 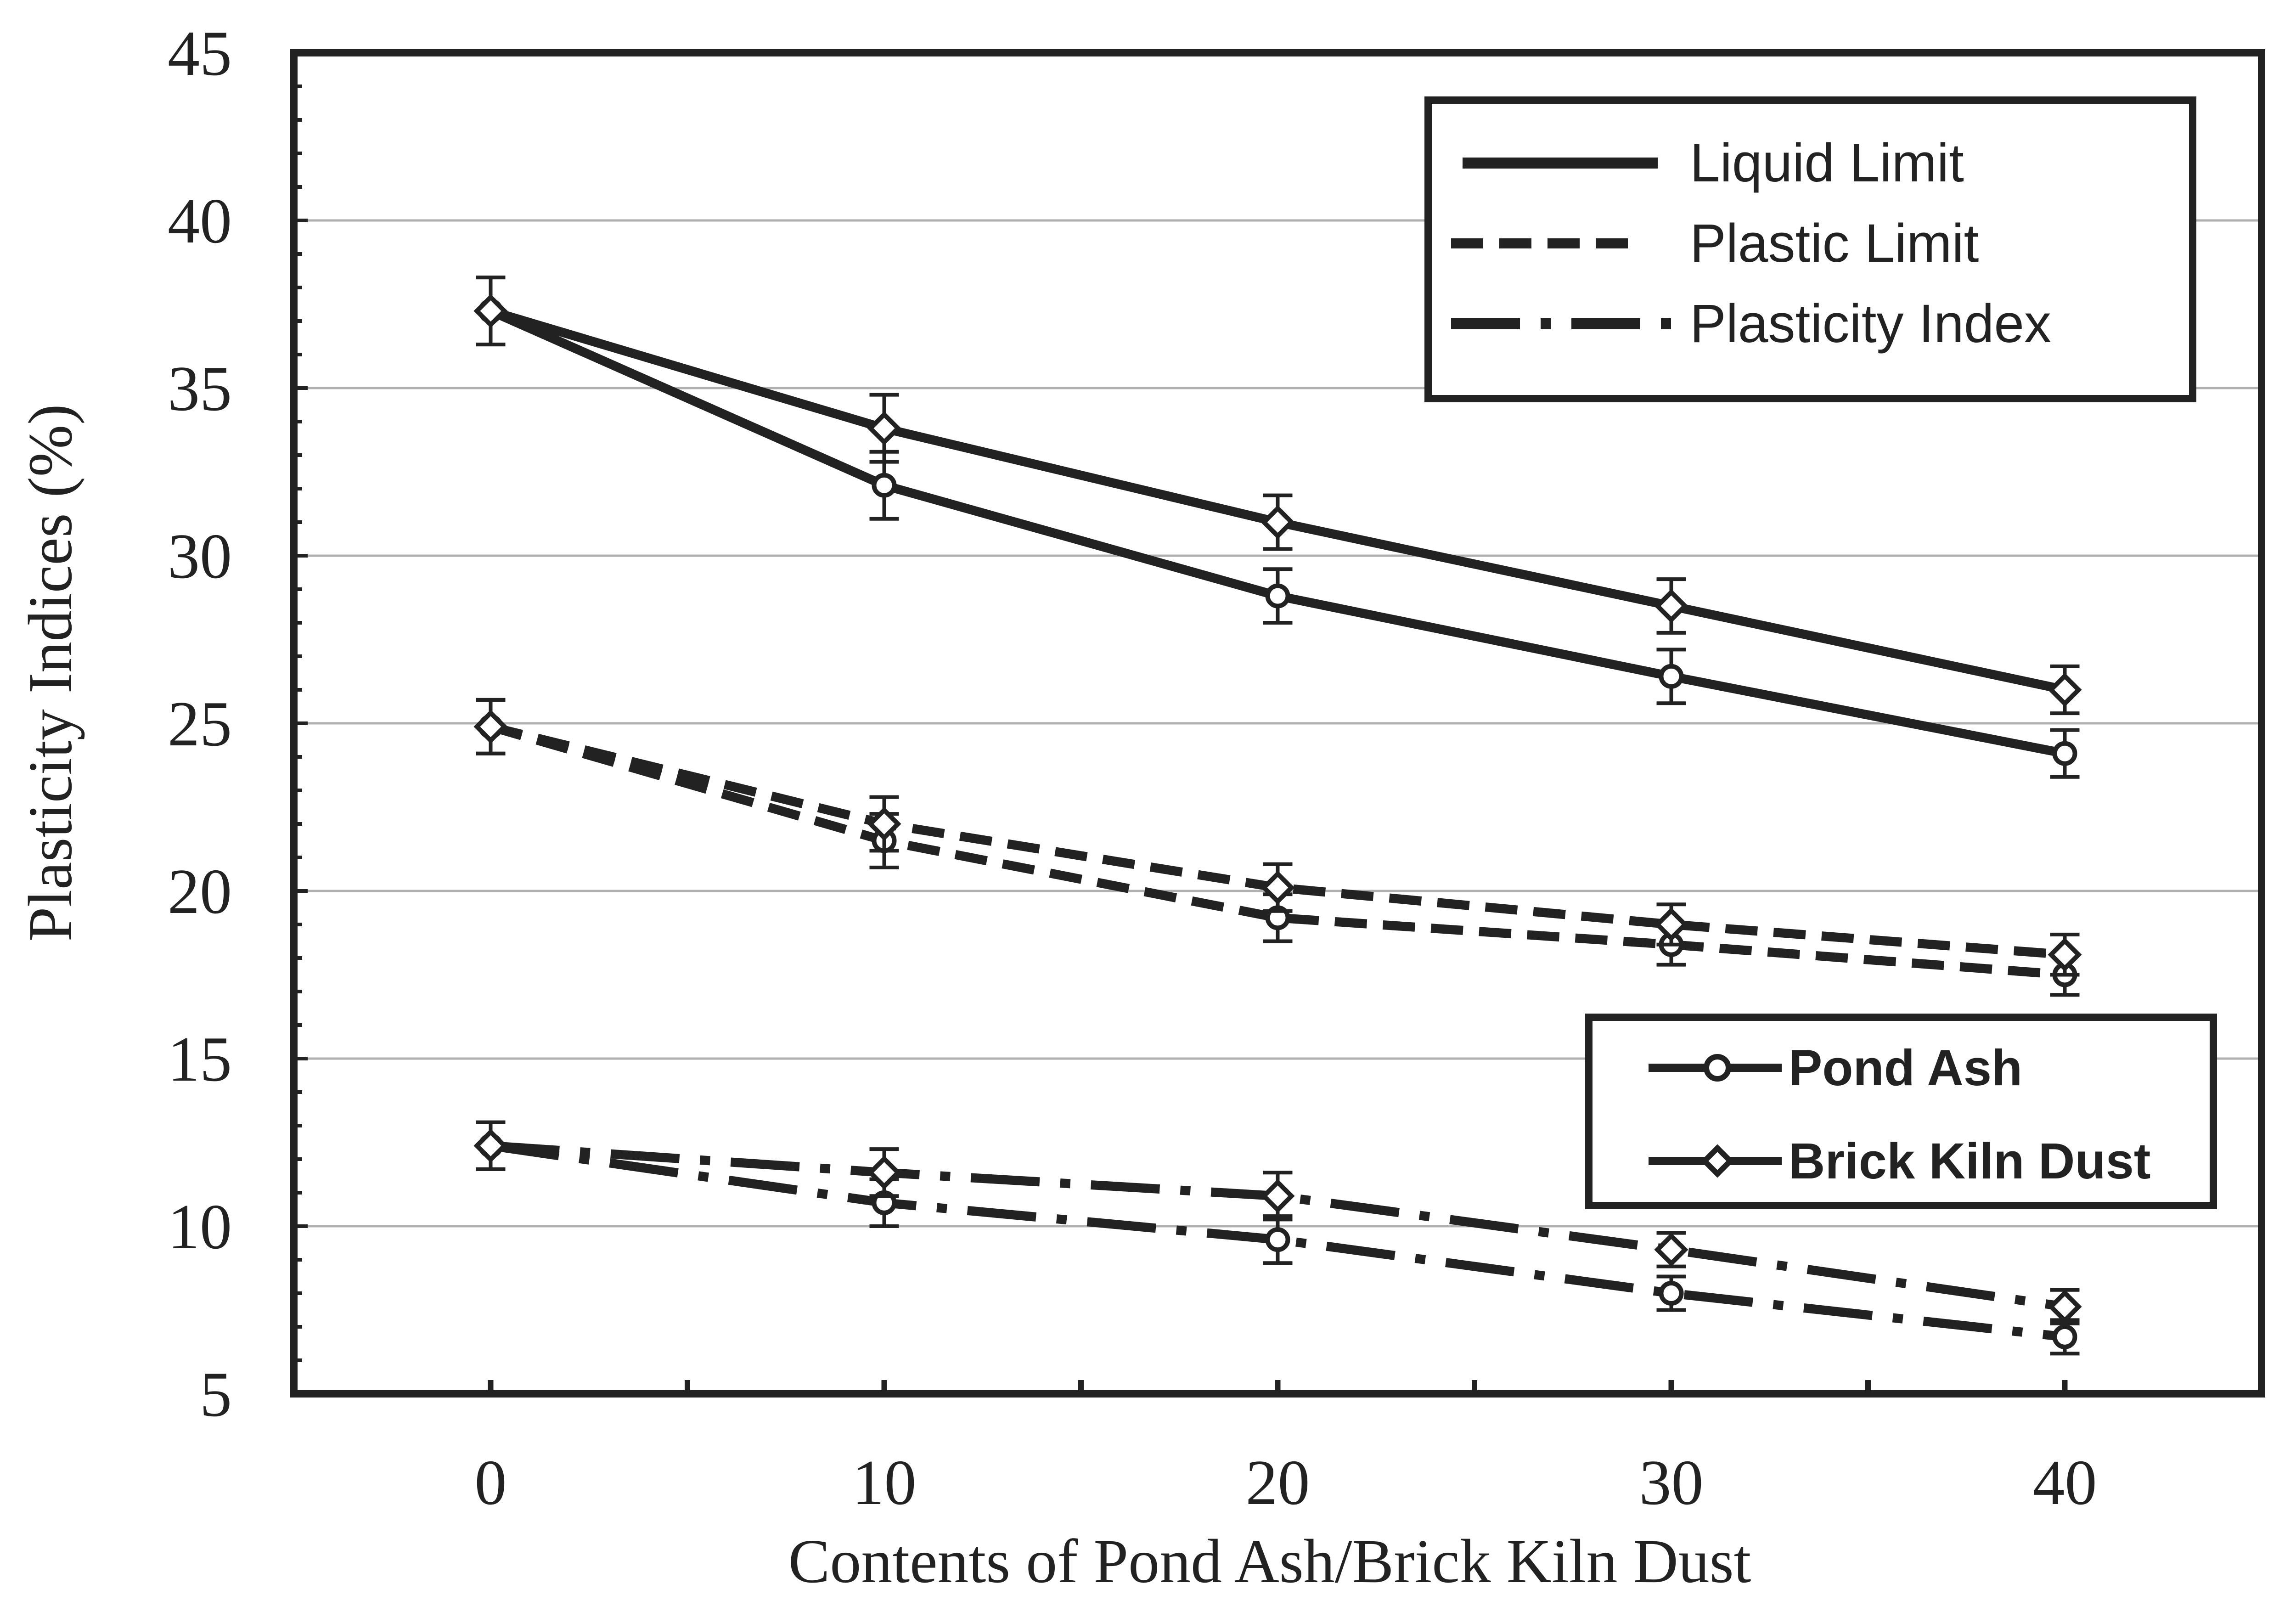 I want to click on y-tick-label: 20, so click(x=200, y=891).